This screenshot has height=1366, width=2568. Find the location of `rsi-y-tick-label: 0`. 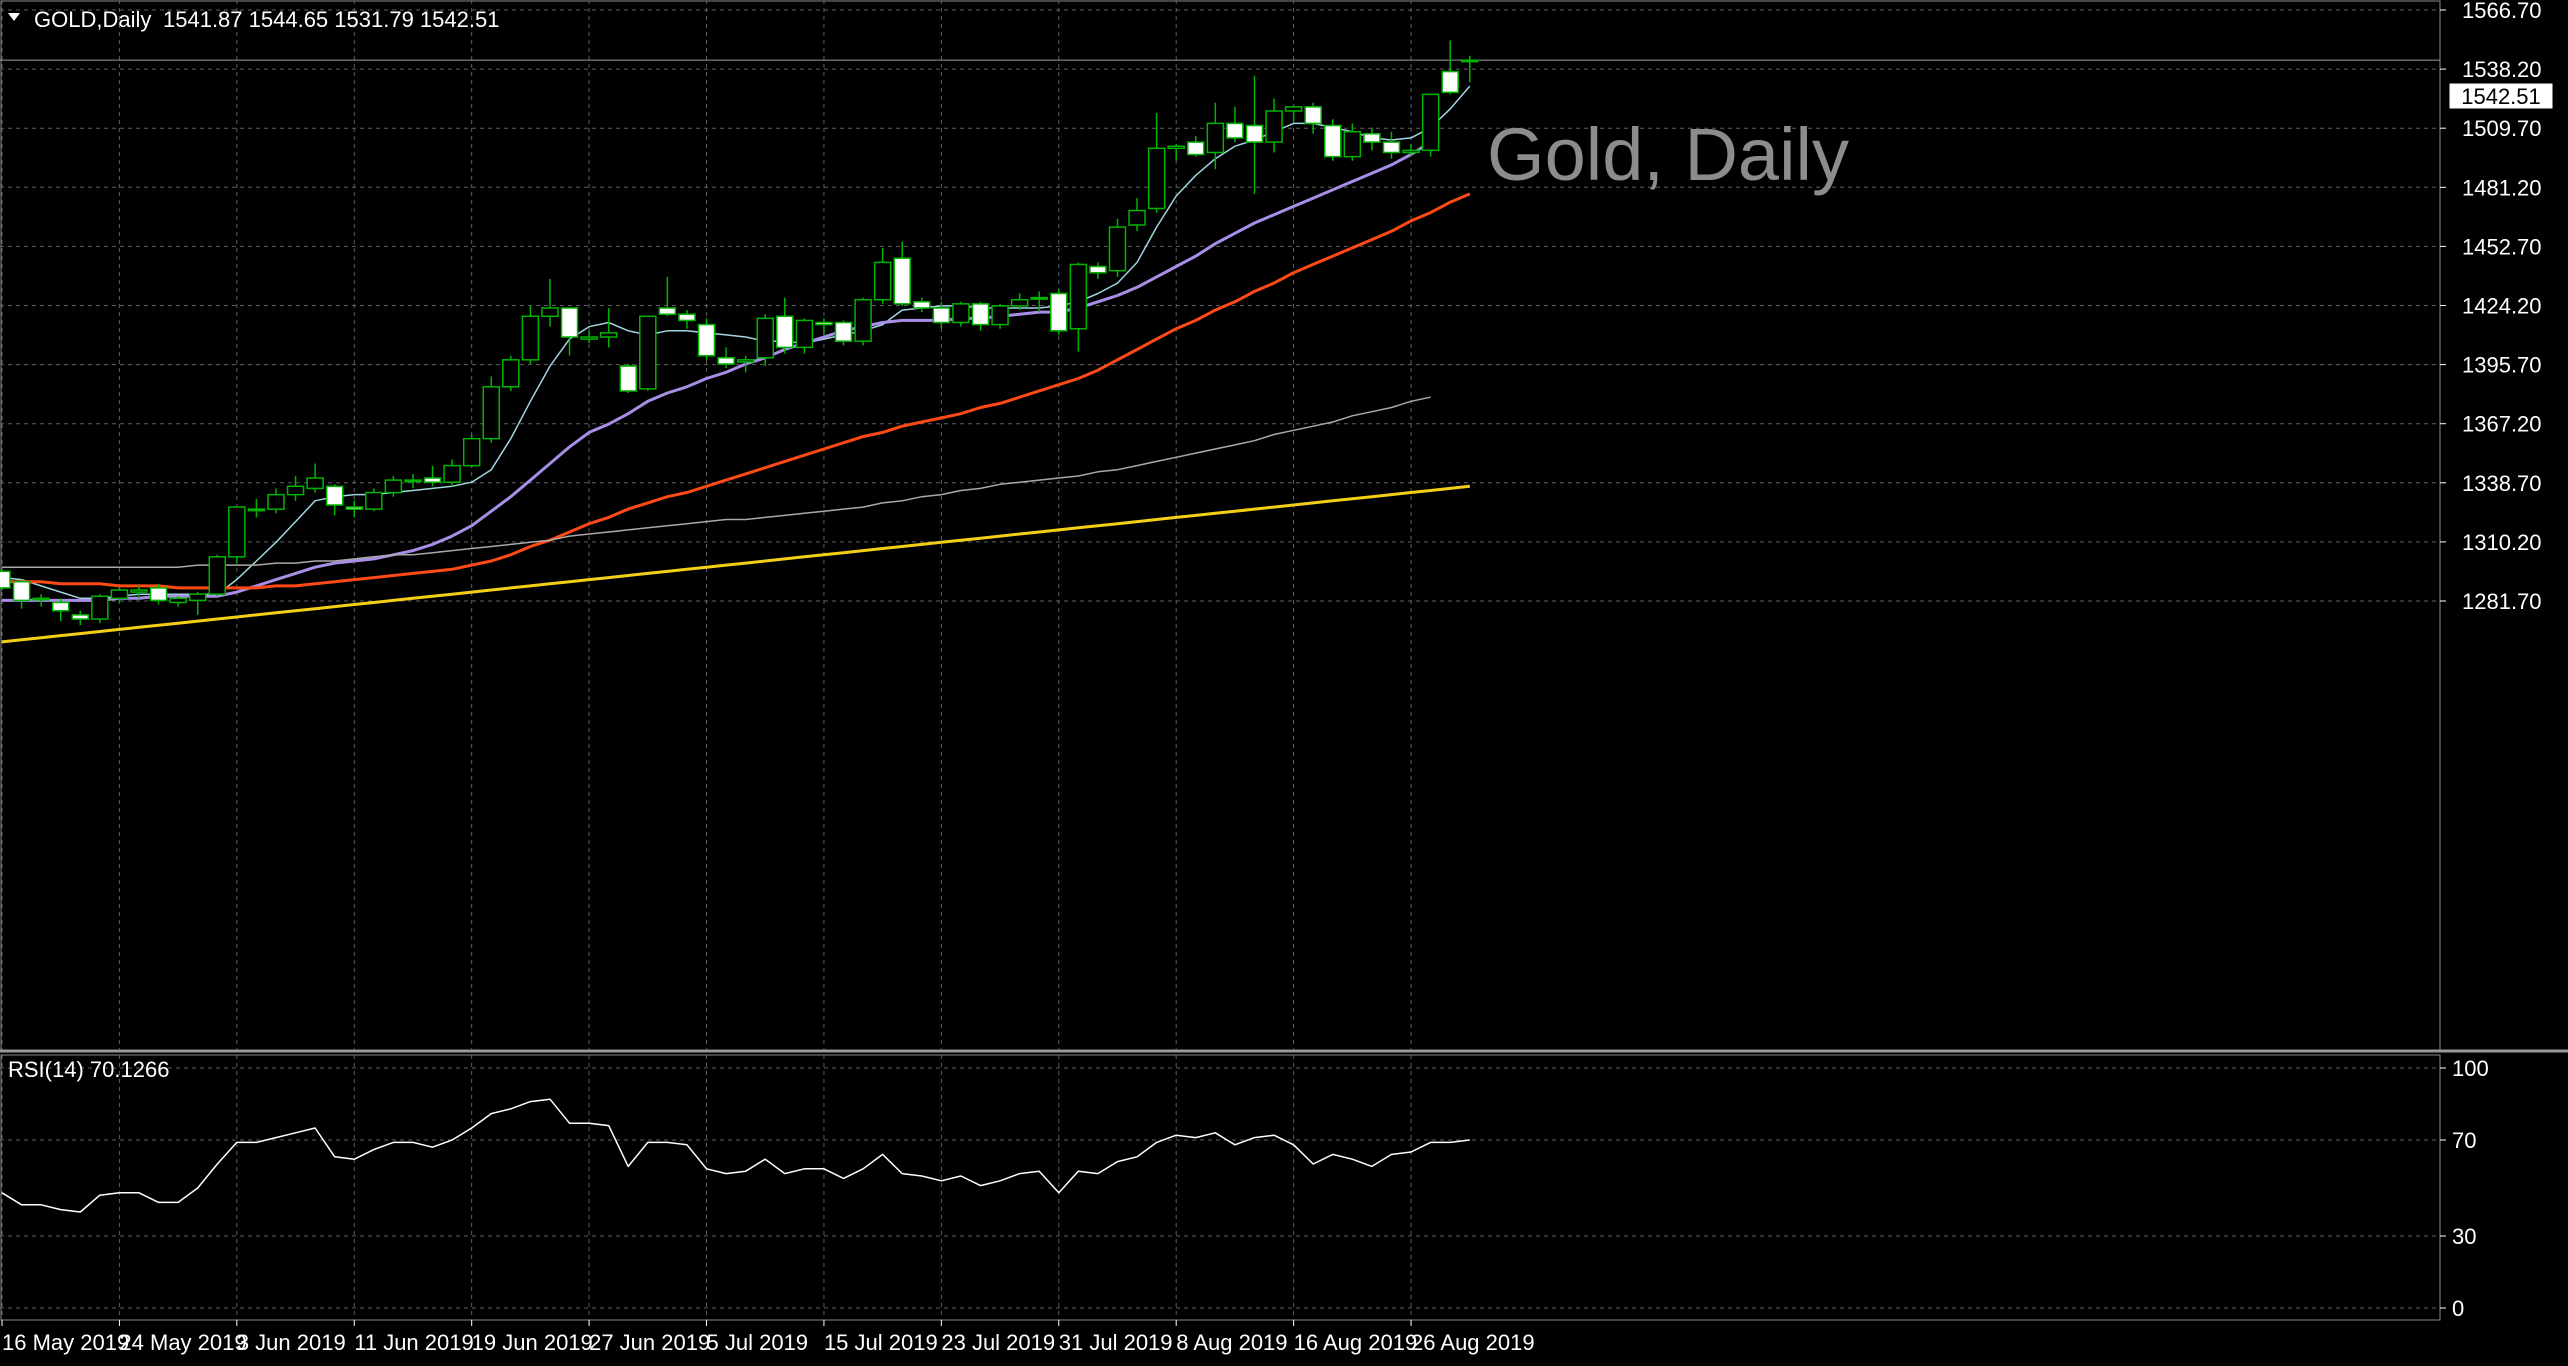

rsi-y-tick-label: 0 is located at coordinates (2458, 1308).